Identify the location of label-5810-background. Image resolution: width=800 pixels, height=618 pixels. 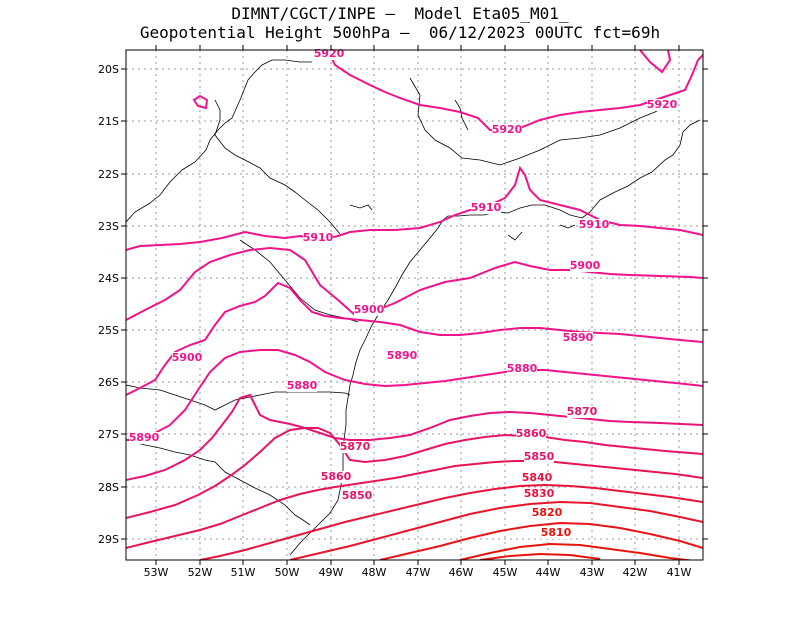
(556, 533).